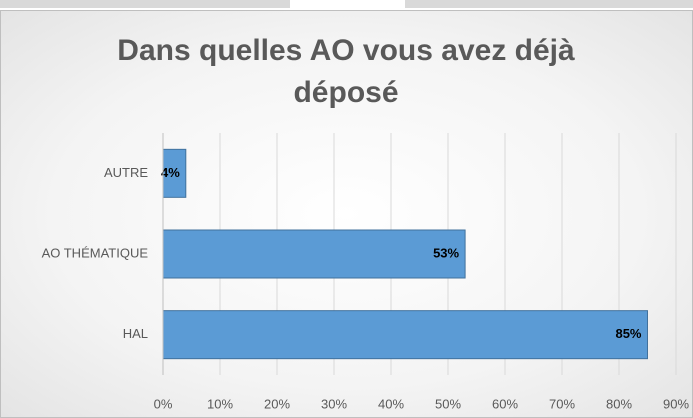  I want to click on y-tick-label: HAL, so click(135, 333).